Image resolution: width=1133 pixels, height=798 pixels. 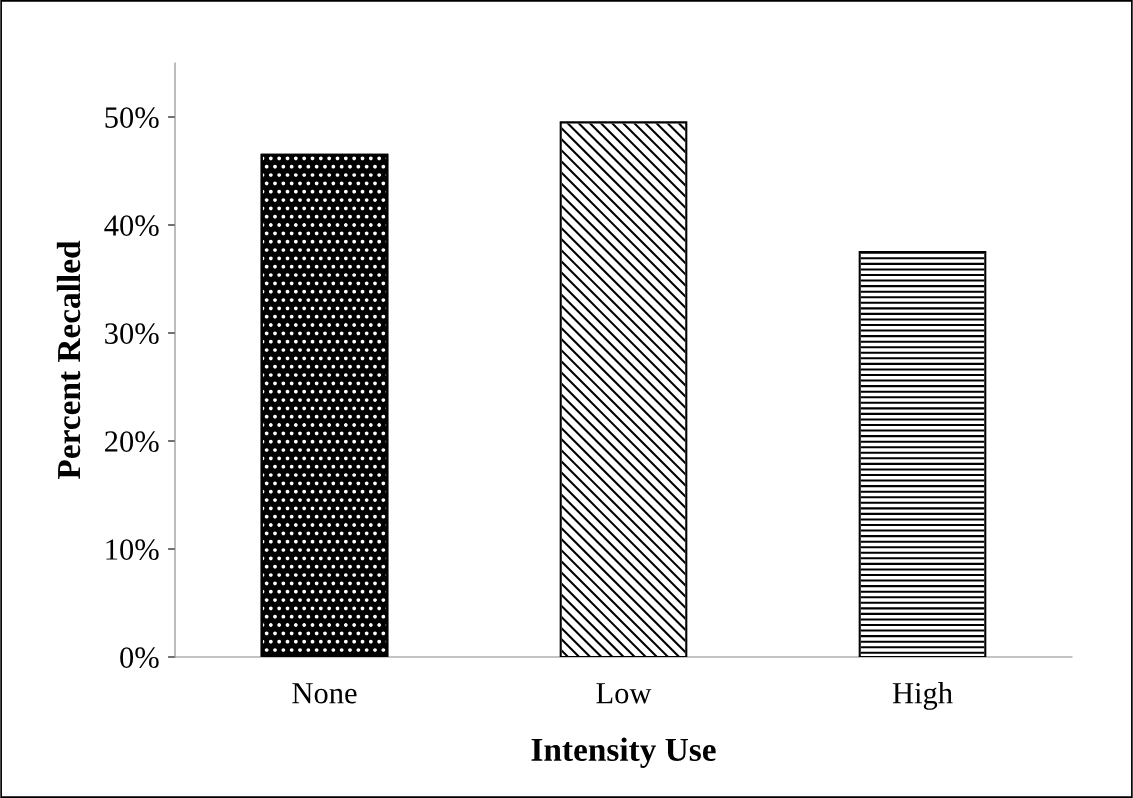 I want to click on y-tick-label: 40%, so click(x=131, y=225).